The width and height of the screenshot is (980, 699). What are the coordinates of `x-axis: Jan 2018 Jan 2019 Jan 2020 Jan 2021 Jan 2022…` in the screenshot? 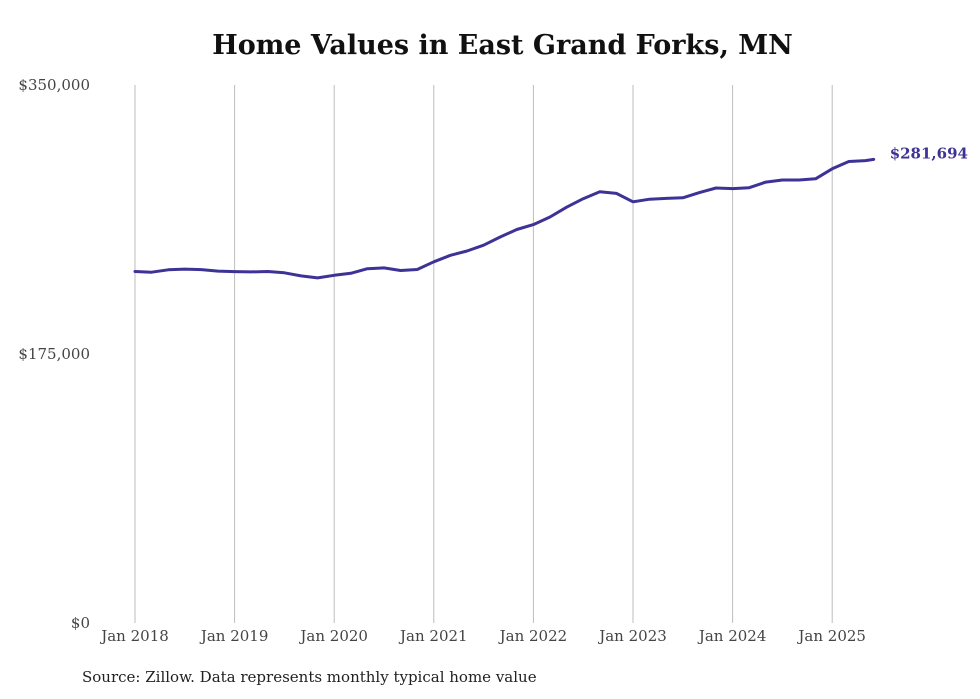 It's located at (482, 636).